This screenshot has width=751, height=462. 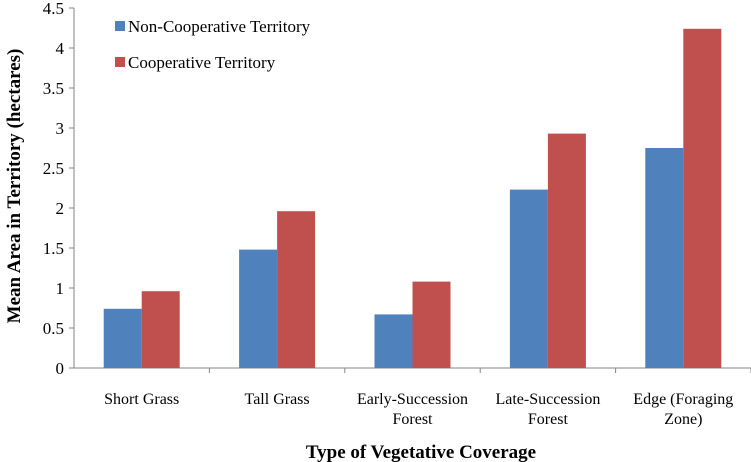 I want to click on y-tick-label: 0, so click(x=60, y=368).